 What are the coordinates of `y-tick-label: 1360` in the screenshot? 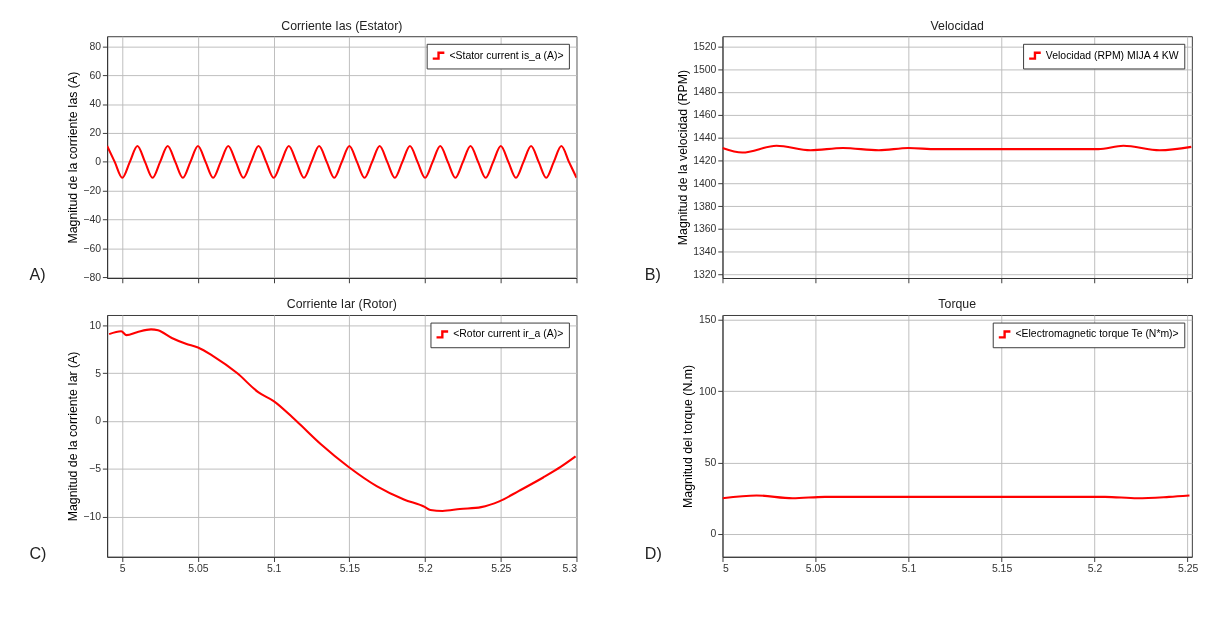 It's located at (705, 229).